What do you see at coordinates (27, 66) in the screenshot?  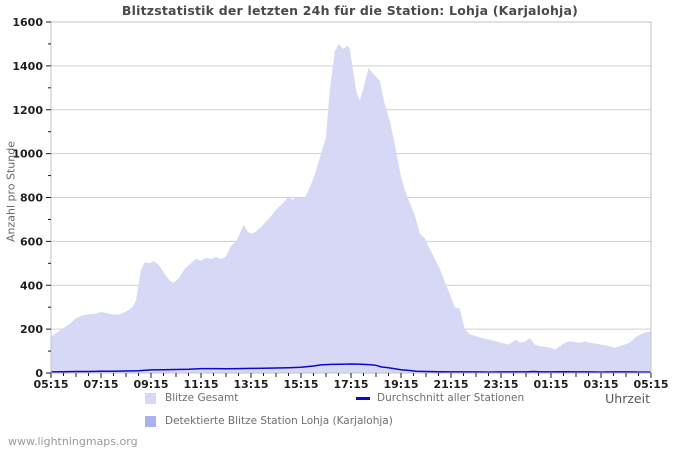 I see `y-tick-label: 1400` at bounding box center [27, 66].